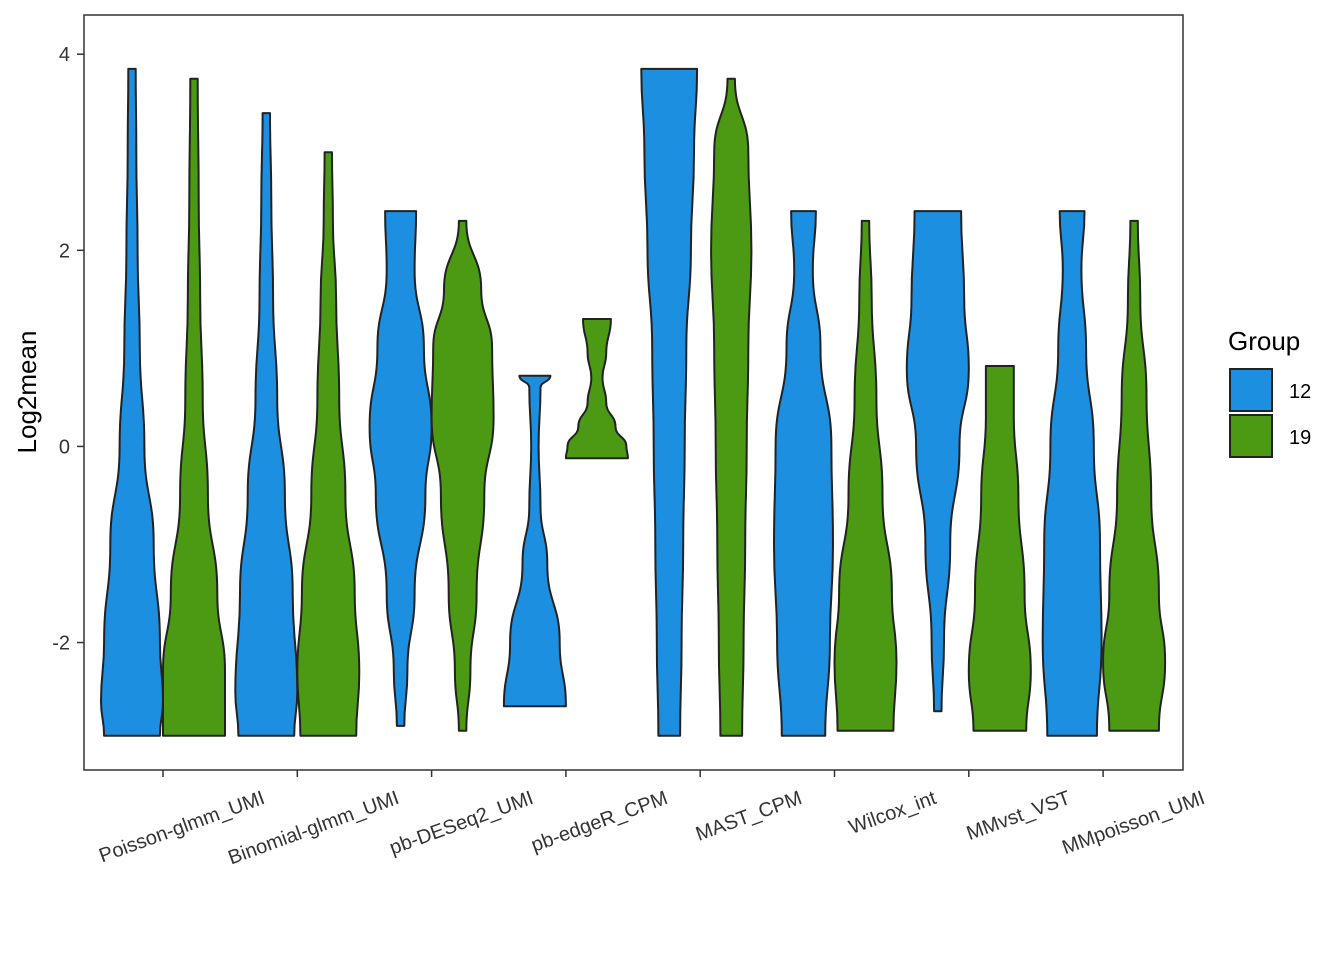  Describe the element at coordinates (1134, 475) in the screenshot. I see `violin-19-MMpoisson_UMI` at that location.